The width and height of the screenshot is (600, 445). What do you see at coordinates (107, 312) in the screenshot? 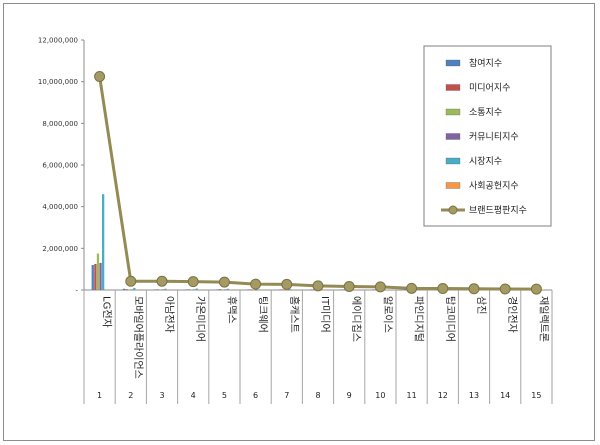
I see `category-label: LG전자` at bounding box center [107, 312].